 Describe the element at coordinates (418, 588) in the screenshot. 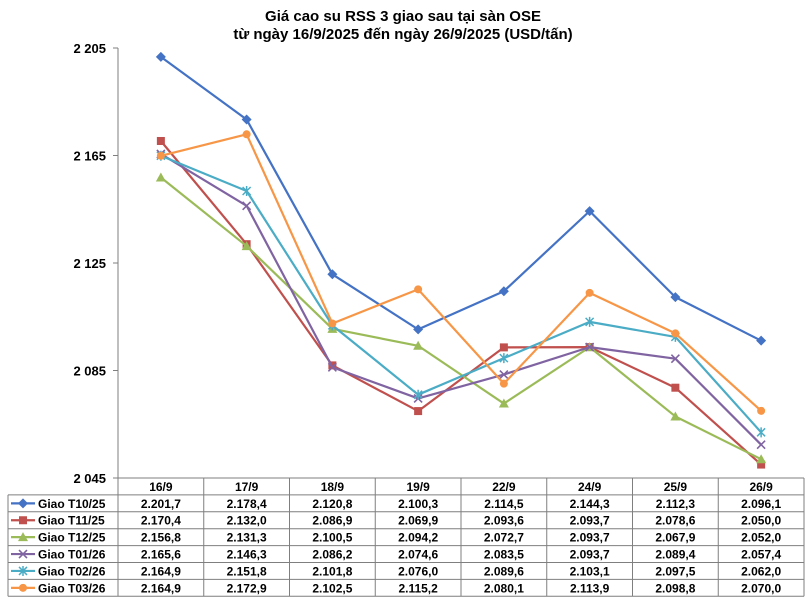

I see `data-label: 2.115,2` at that location.